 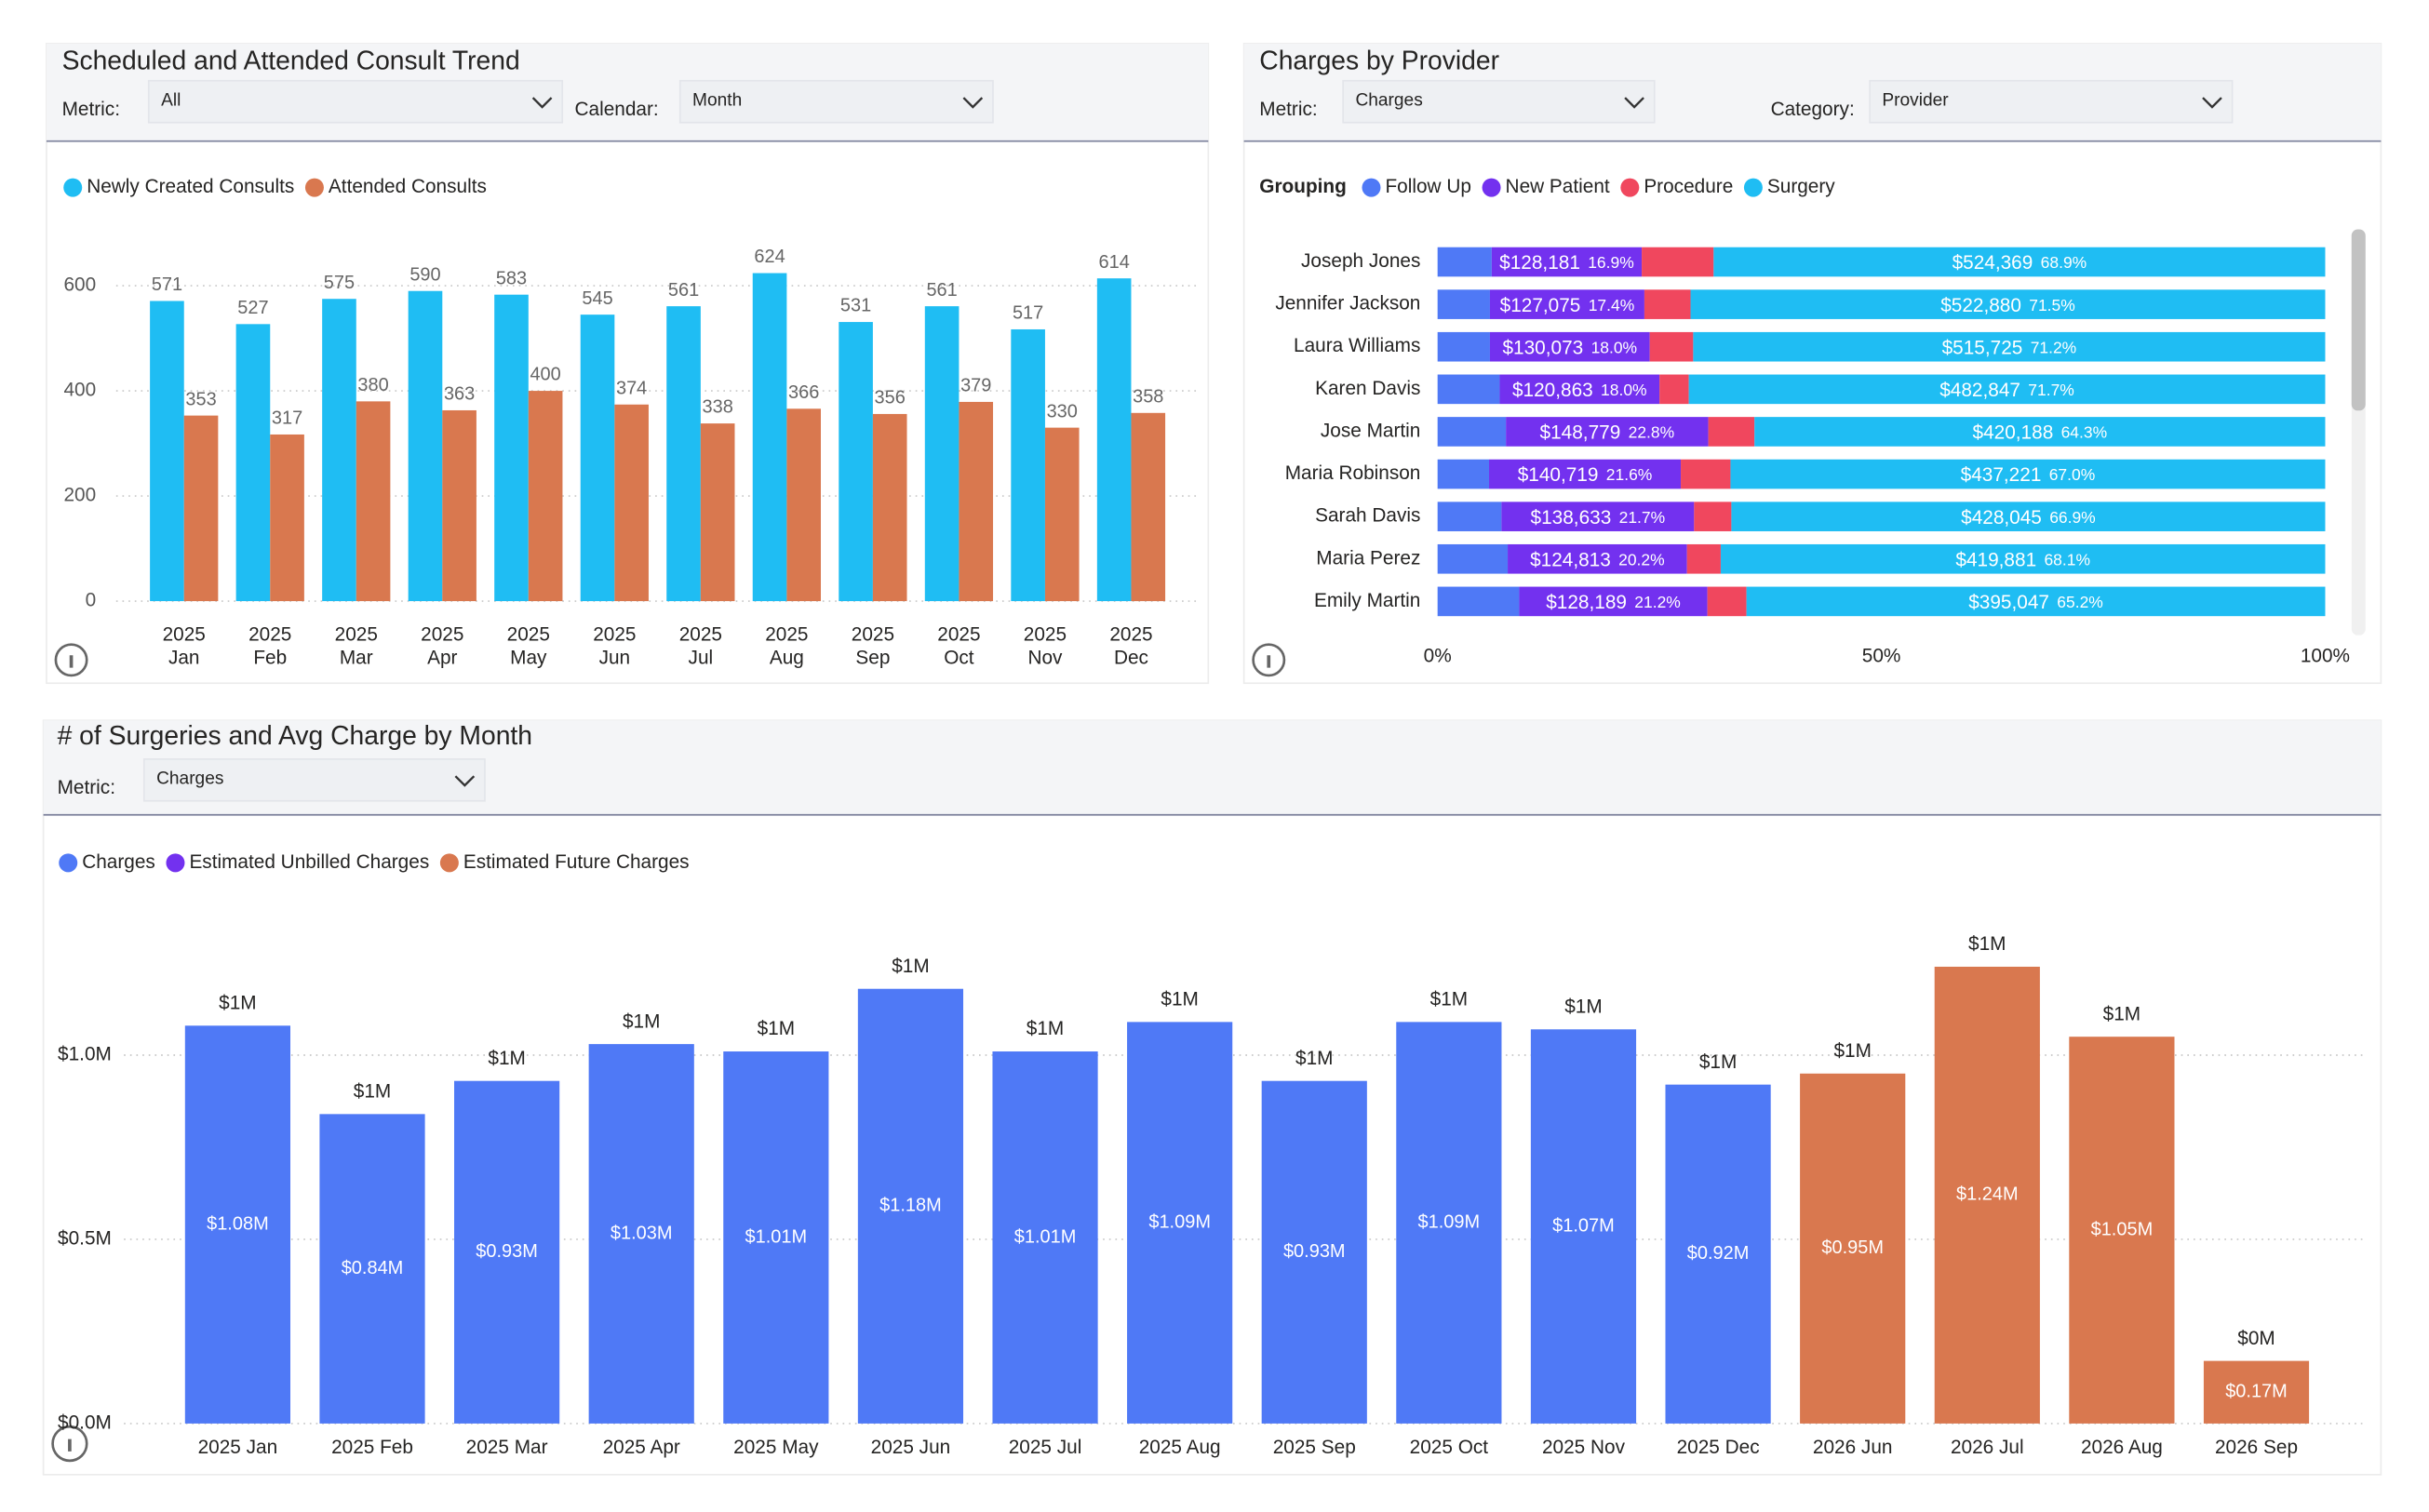 I want to click on scrollbar-thumb, so click(x=2358, y=320).